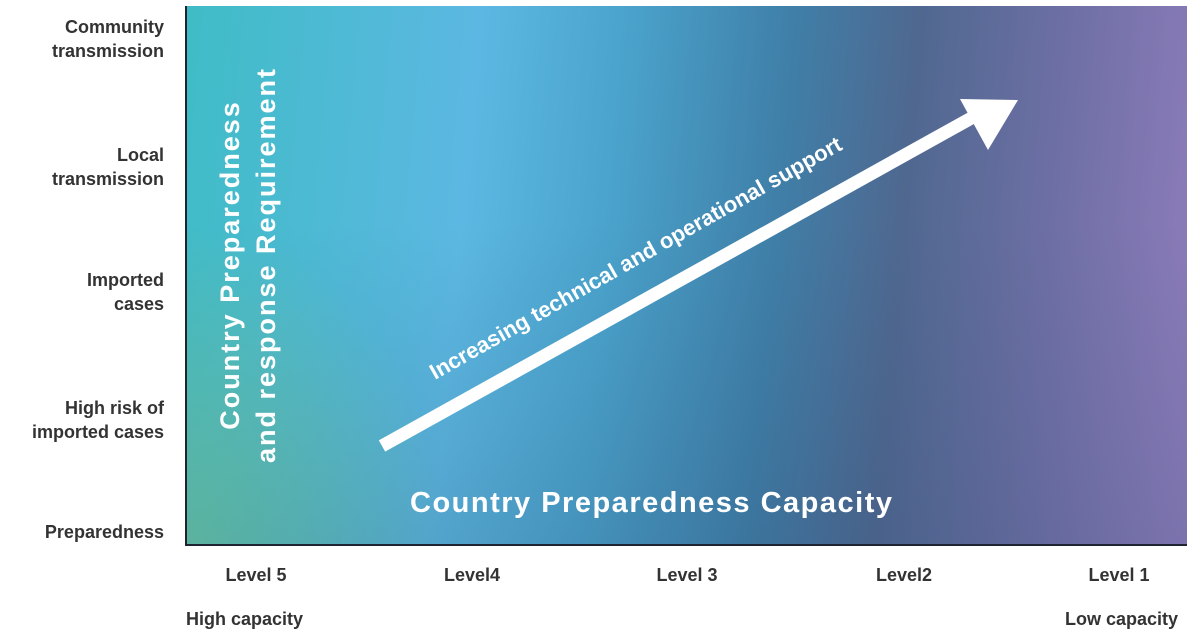 The width and height of the screenshot is (1199, 632). What do you see at coordinates (97, 420) in the screenshot?
I see `y-label-high-risk-imported-cases: High risk of imported cases` at bounding box center [97, 420].